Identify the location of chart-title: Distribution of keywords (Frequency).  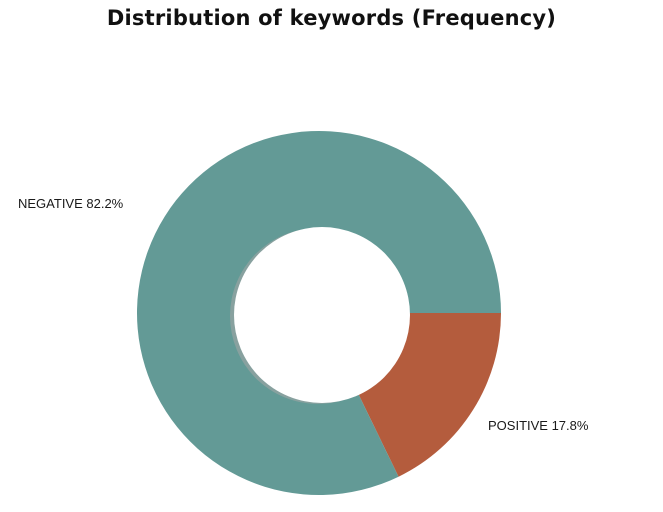
(331, 18).